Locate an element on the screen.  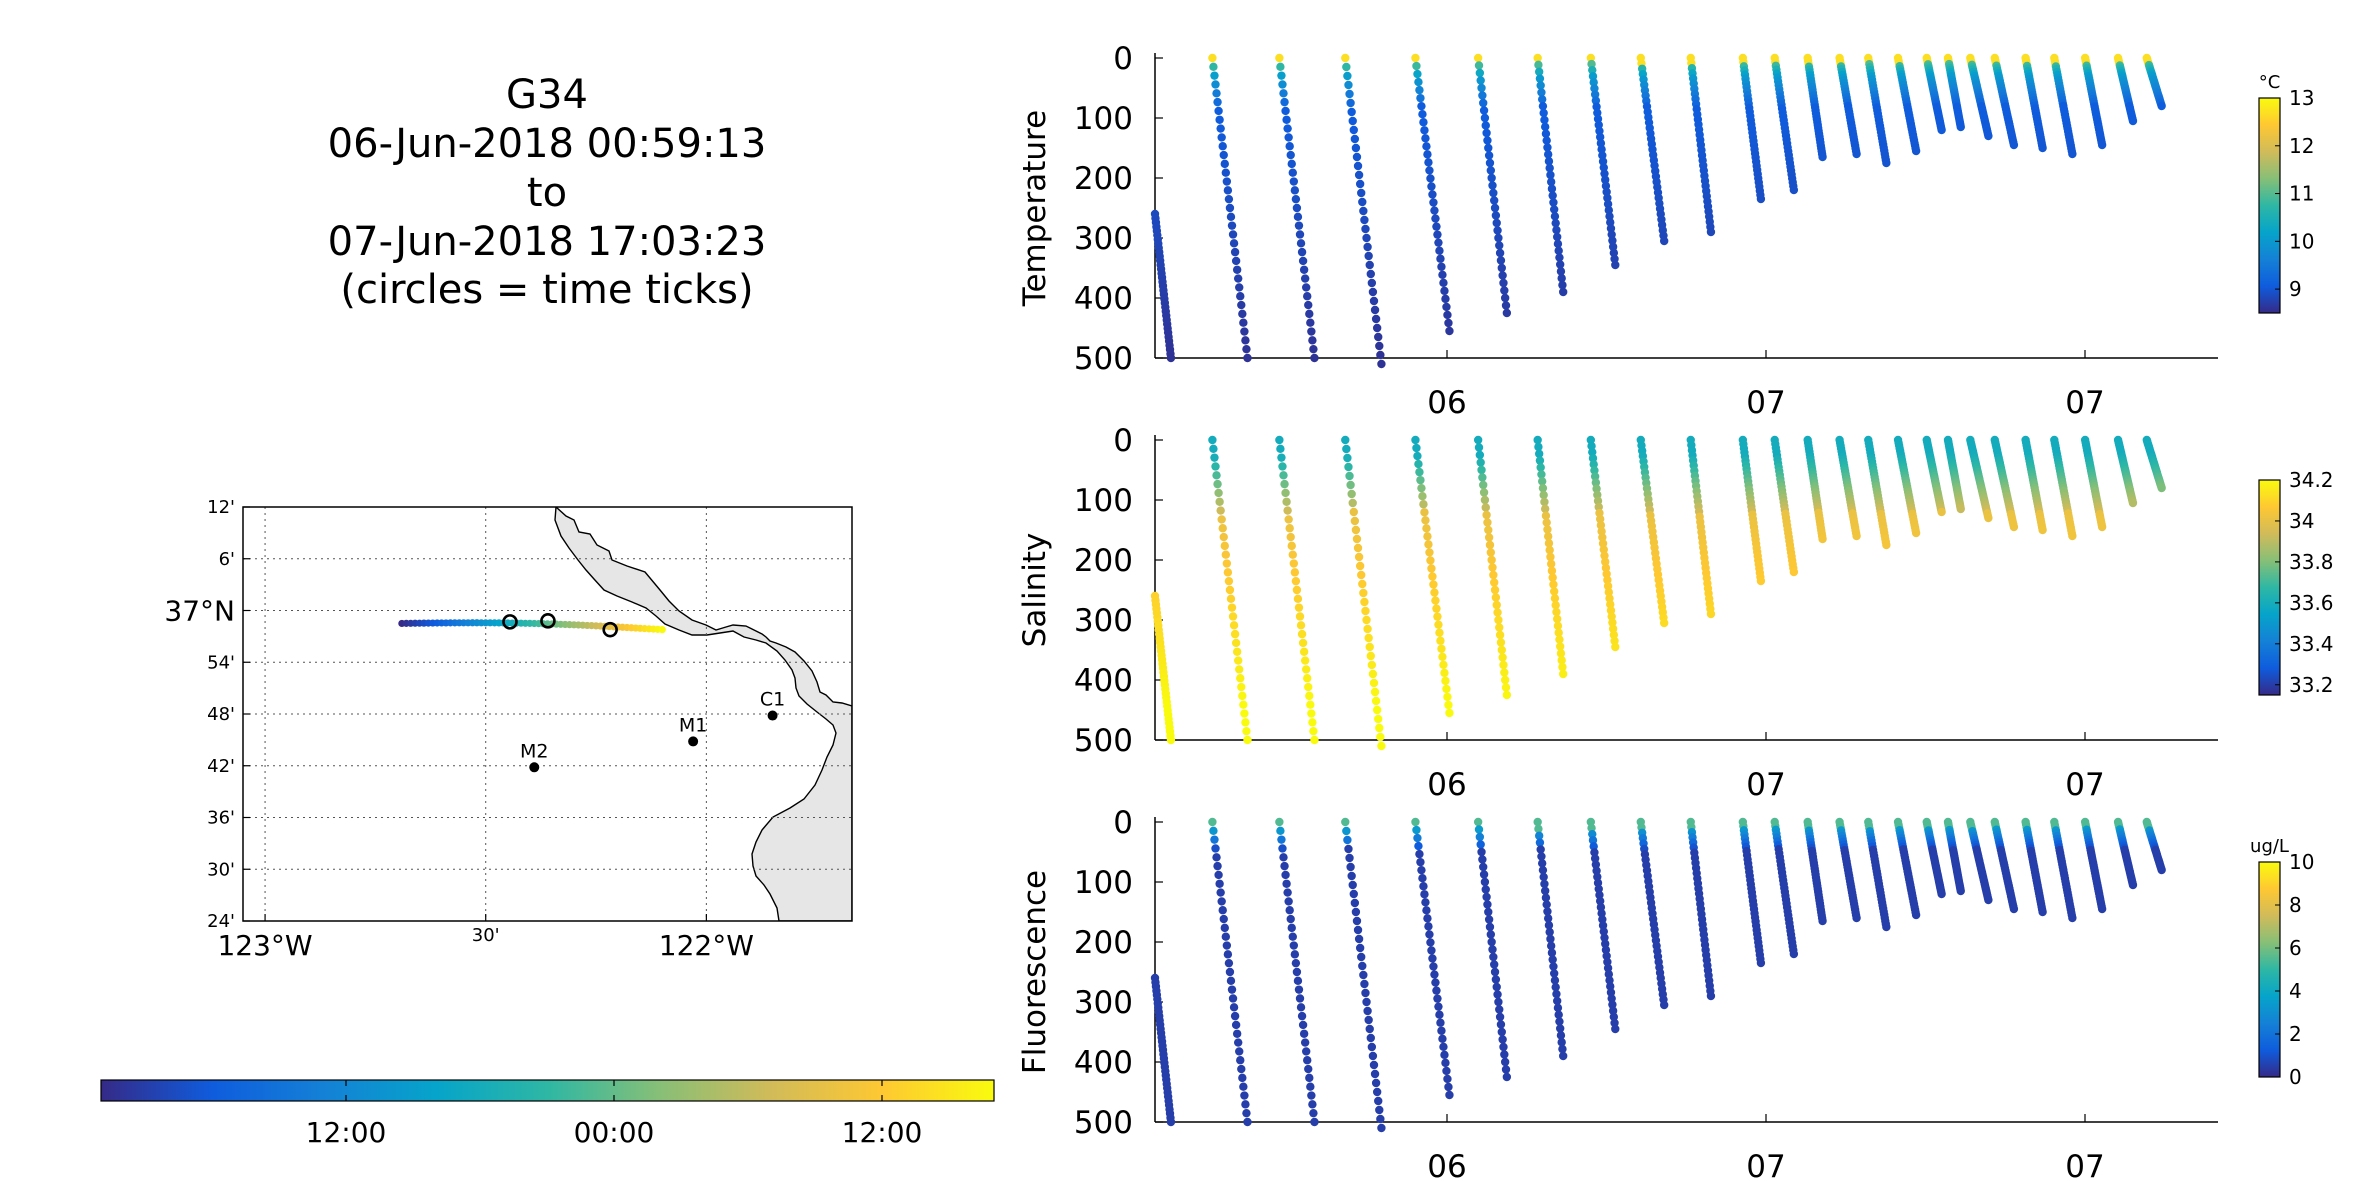
title-line-3: to is located at coordinates (547, 193).